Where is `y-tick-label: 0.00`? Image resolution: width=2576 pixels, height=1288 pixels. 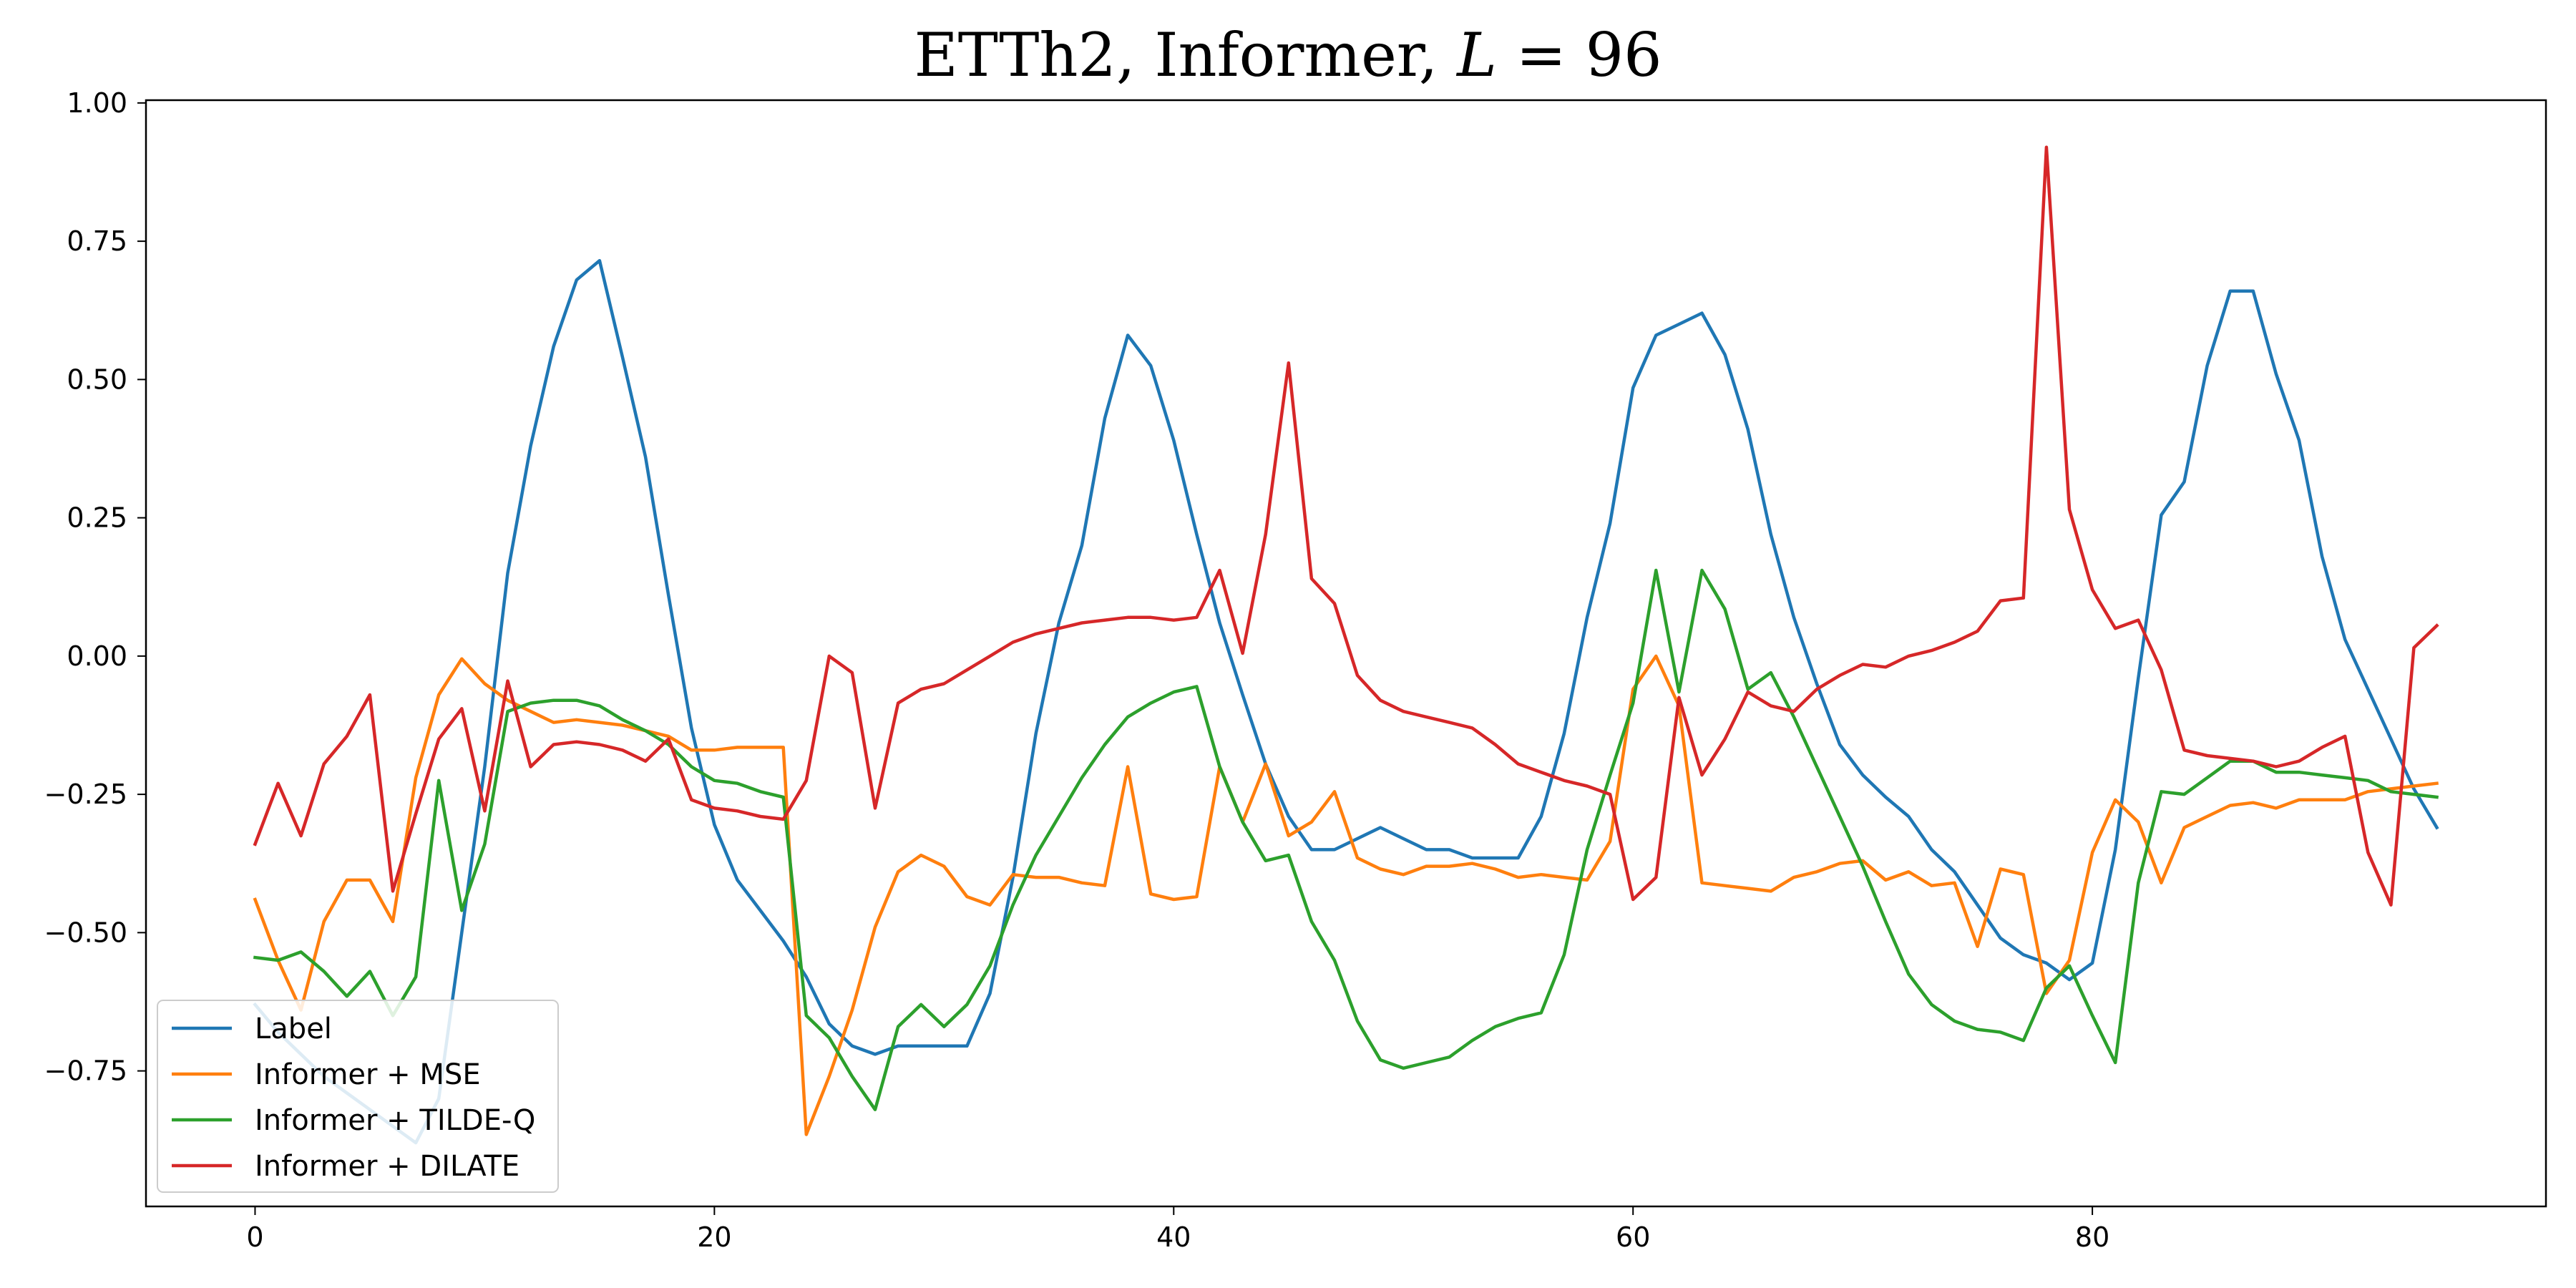 y-tick-label: 0.00 is located at coordinates (97, 656).